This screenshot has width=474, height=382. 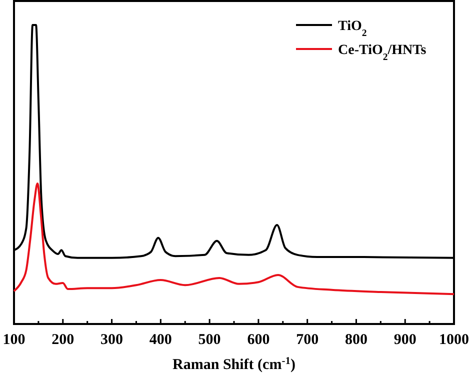 What do you see at coordinates (209, 340) in the screenshot?
I see `x-tick-label: 500` at bounding box center [209, 340].